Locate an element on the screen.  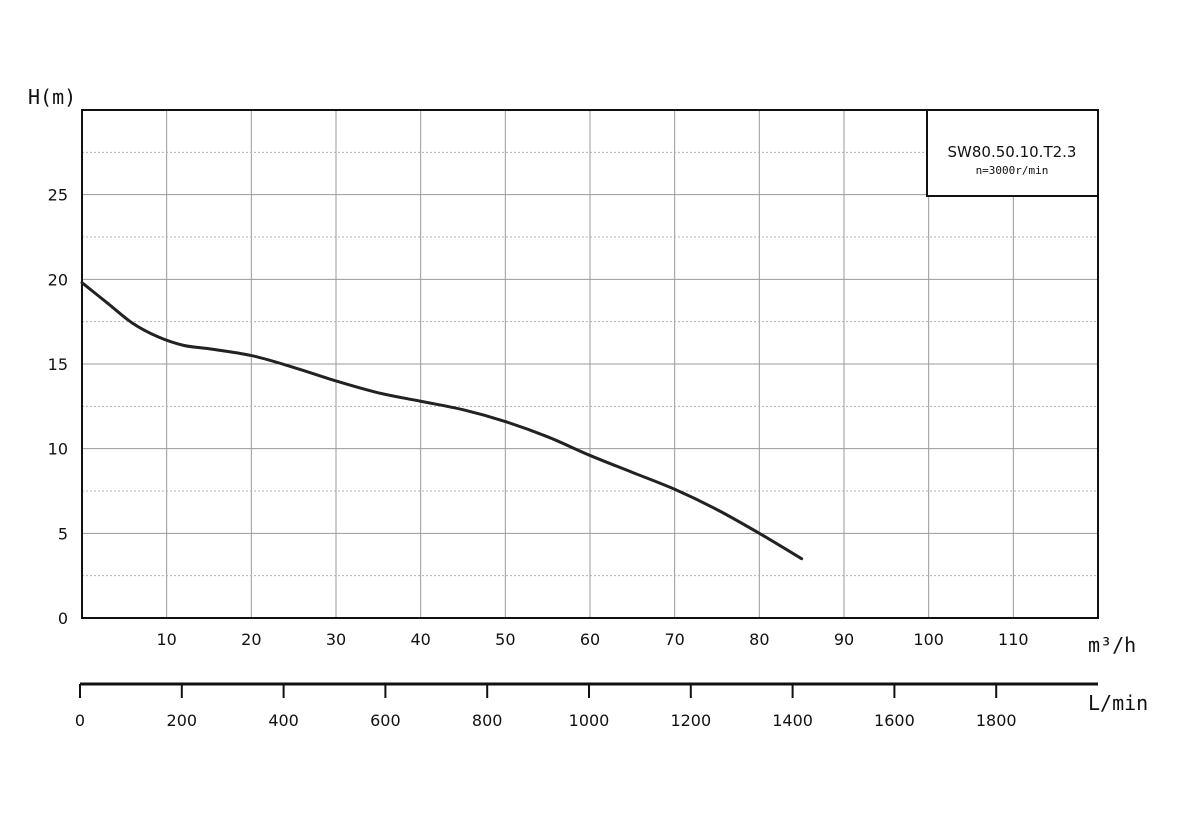
secondary-x-tick-label: 600 is located at coordinates (385, 720).